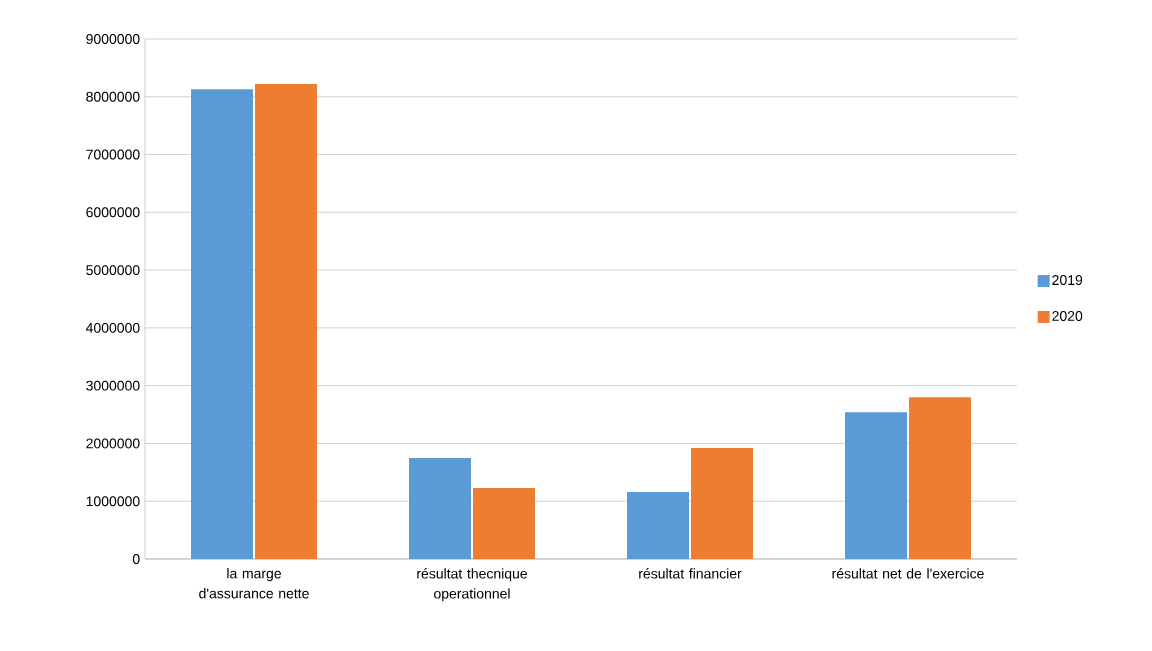 This screenshot has width=1152, height=651. What do you see at coordinates (113, 154) in the screenshot?
I see `y-tick-label: 7000000` at bounding box center [113, 154].